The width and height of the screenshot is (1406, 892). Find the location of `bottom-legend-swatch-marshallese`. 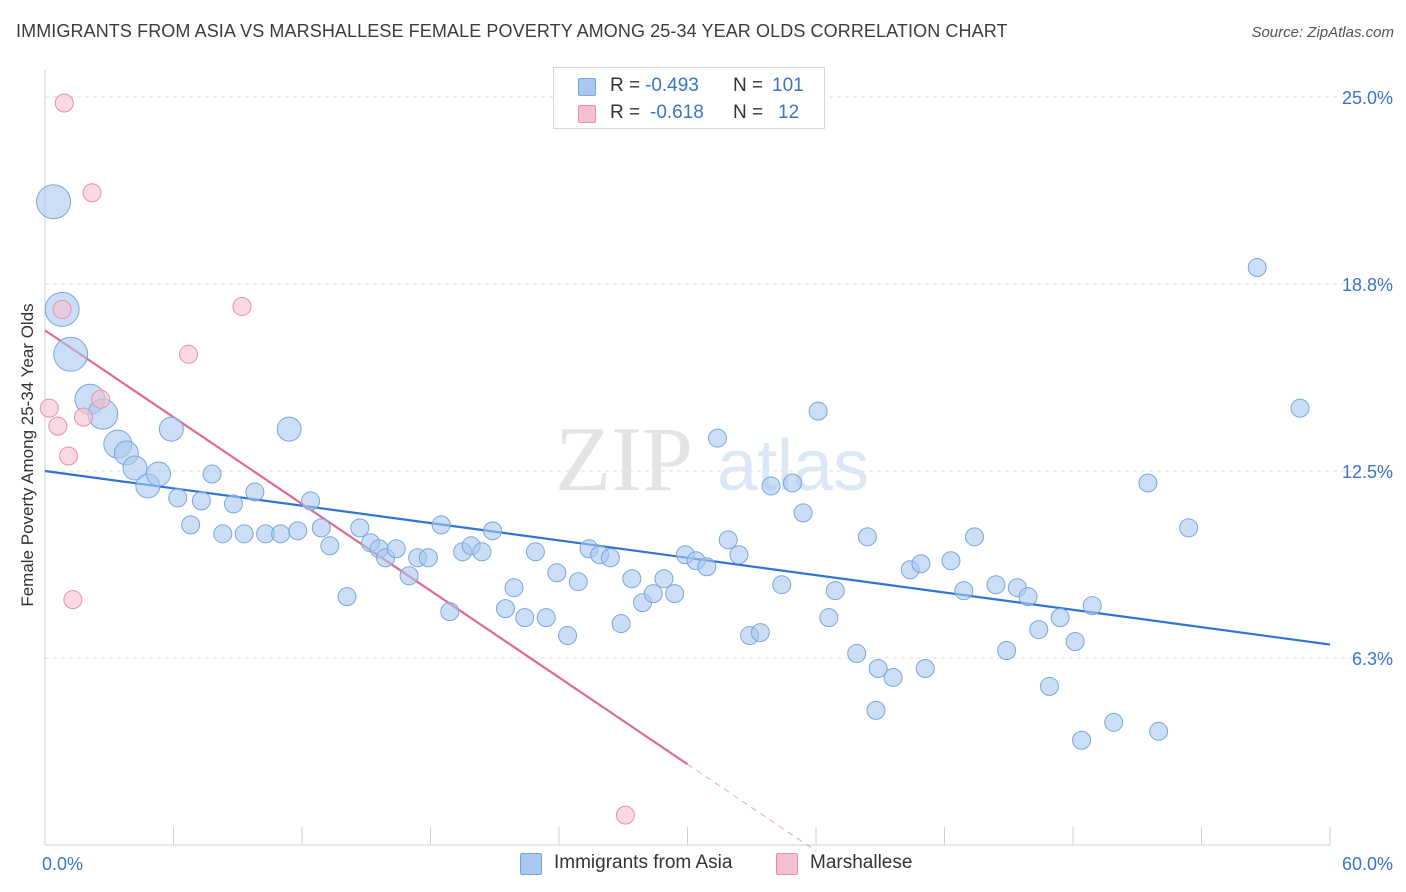

bottom-legend-swatch-marshallese is located at coordinates (787, 864).